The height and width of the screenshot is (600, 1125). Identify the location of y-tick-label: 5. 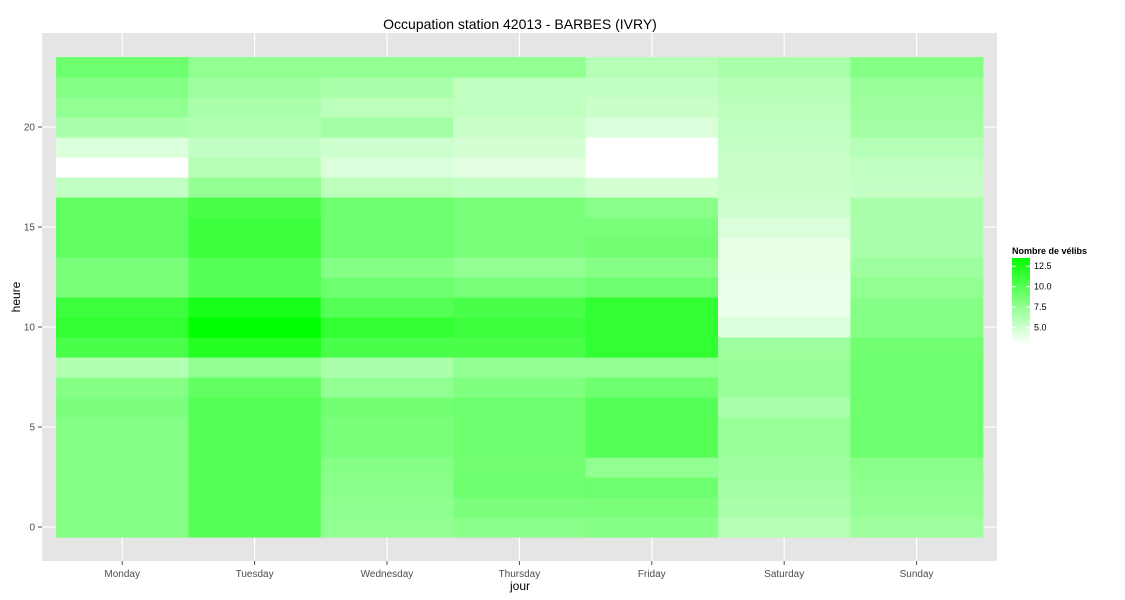
(32, 428).